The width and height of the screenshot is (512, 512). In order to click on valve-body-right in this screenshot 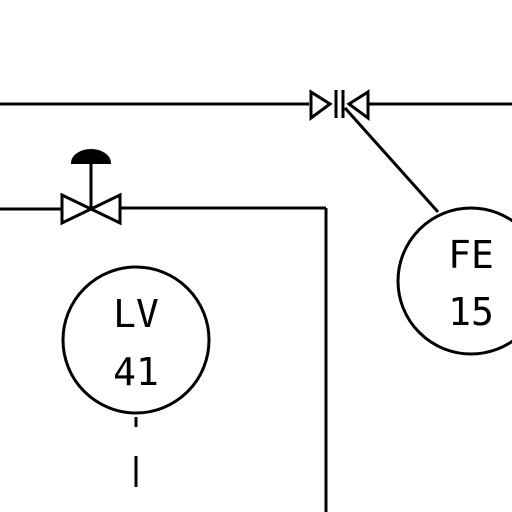, I will do `click(104, 209)`.